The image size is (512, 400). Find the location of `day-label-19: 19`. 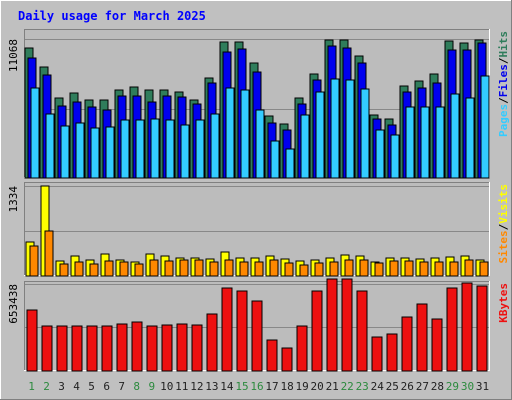

day-label-19: 19 is located at coordinates (301, 386).